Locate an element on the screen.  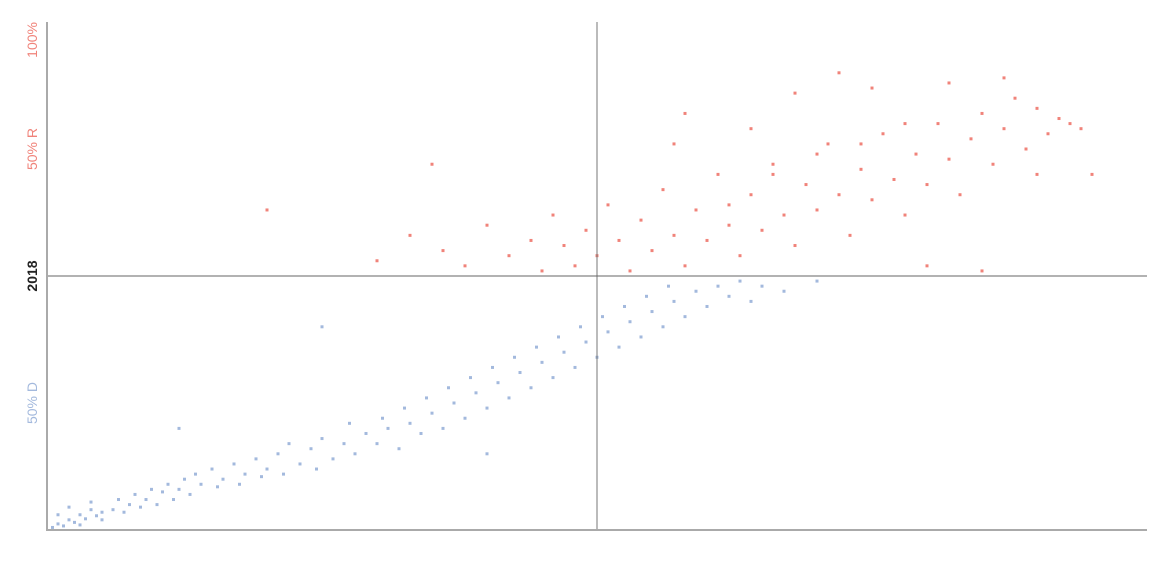
y-tick-label: 50% R is located at coordinates (32, 149).